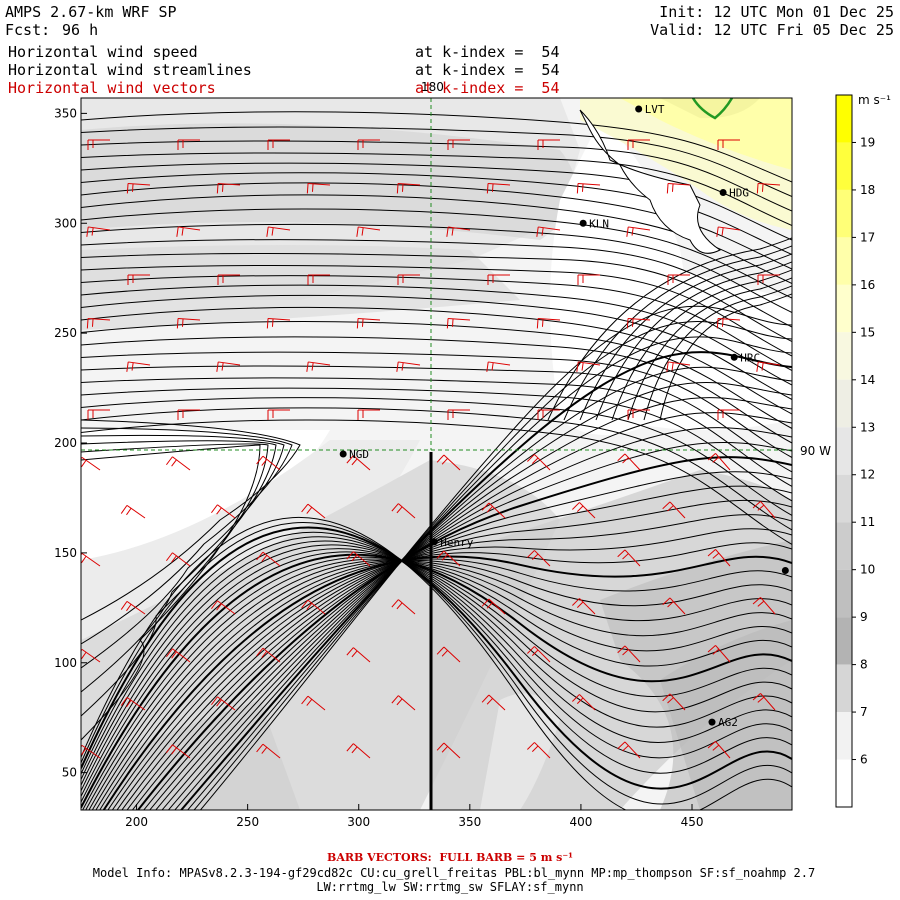  Describe the element at coordinates (867, 332) in the screenshot. I see `colorbar-label: 15` at that location.